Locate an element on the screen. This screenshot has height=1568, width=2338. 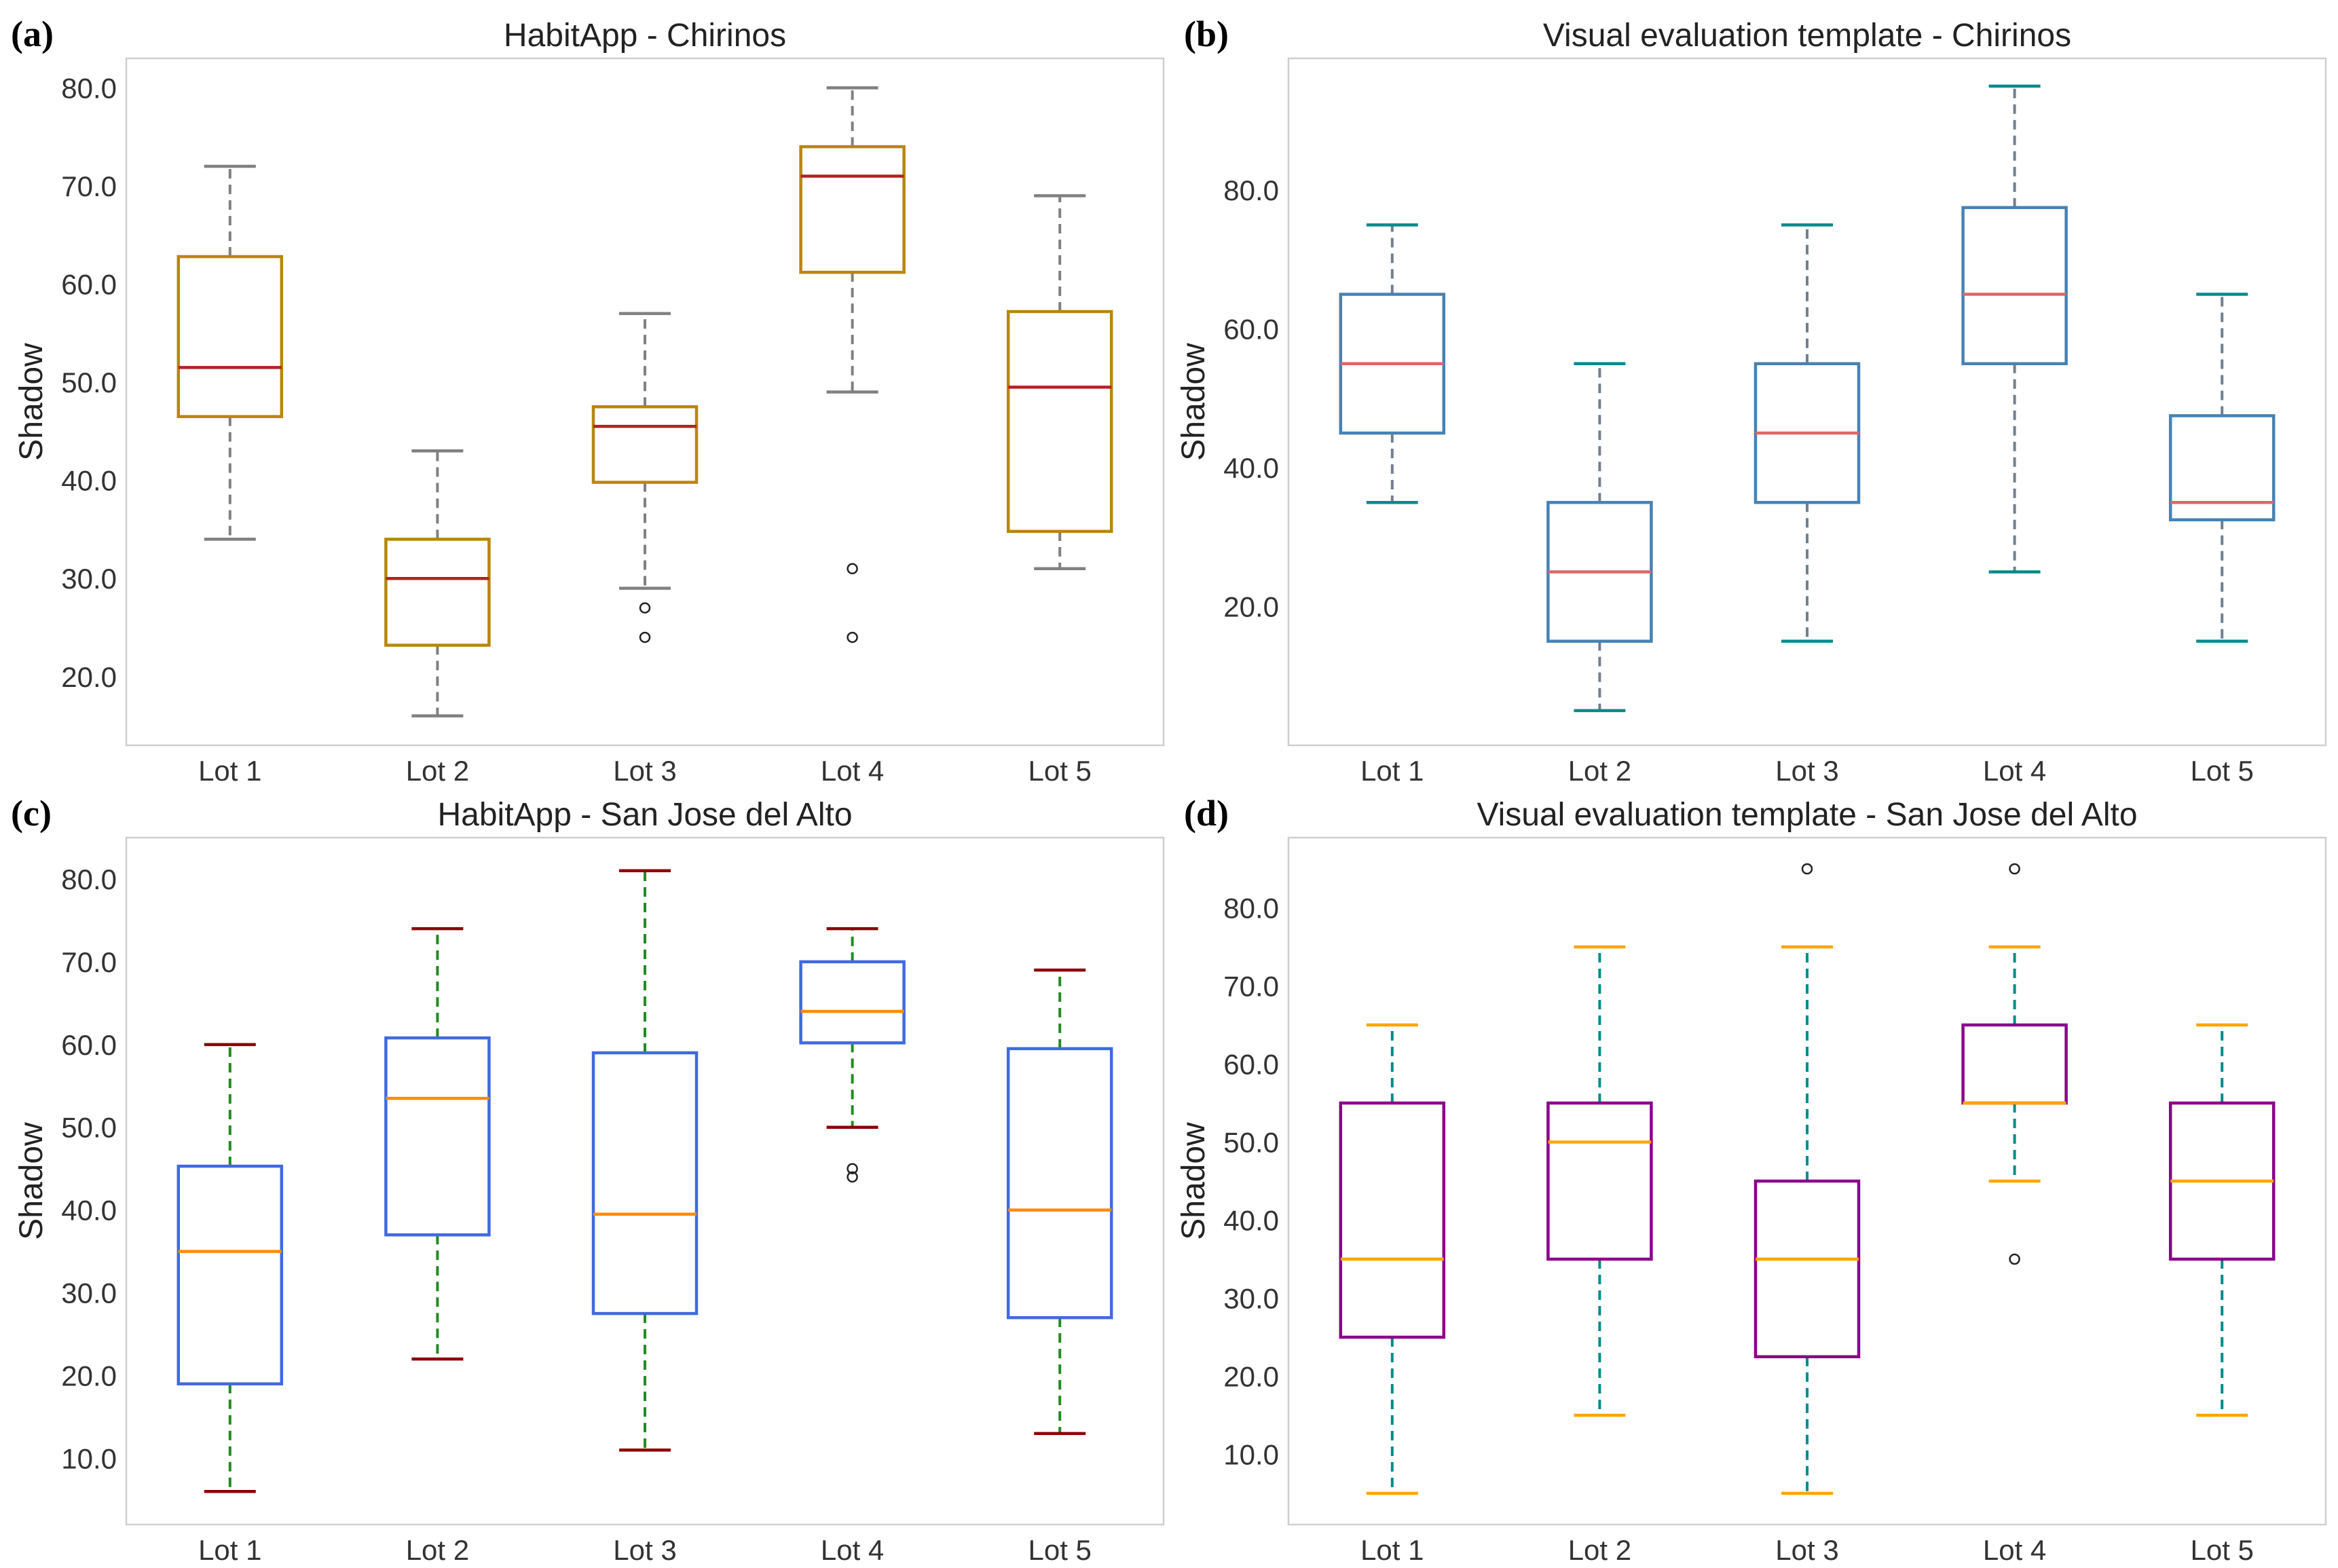
panel-label-c: (c) is located at coordinates (31, 814).